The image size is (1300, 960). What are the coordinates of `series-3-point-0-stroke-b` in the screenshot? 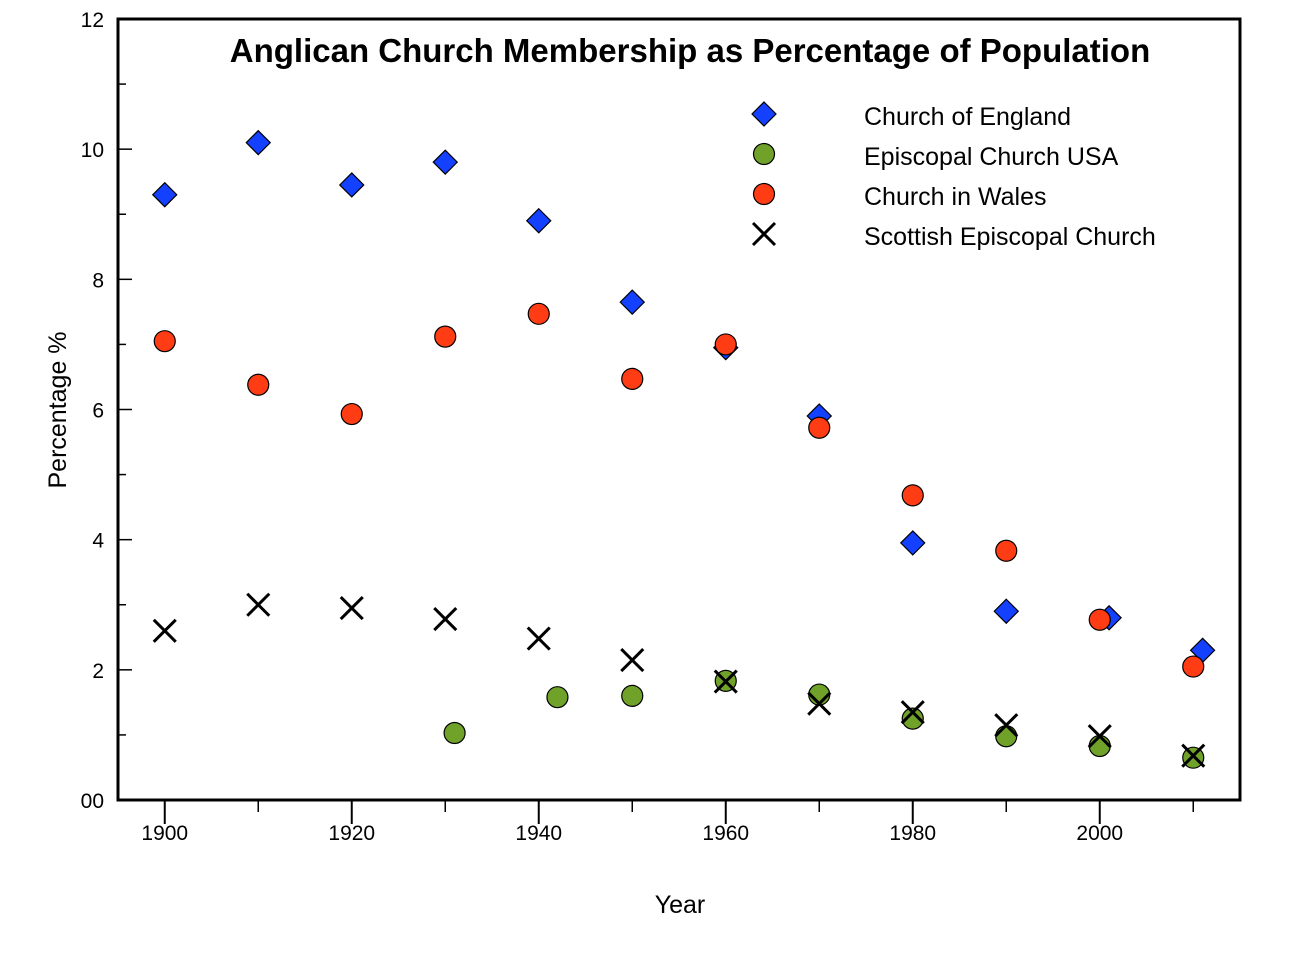 It's located at (164, 630).